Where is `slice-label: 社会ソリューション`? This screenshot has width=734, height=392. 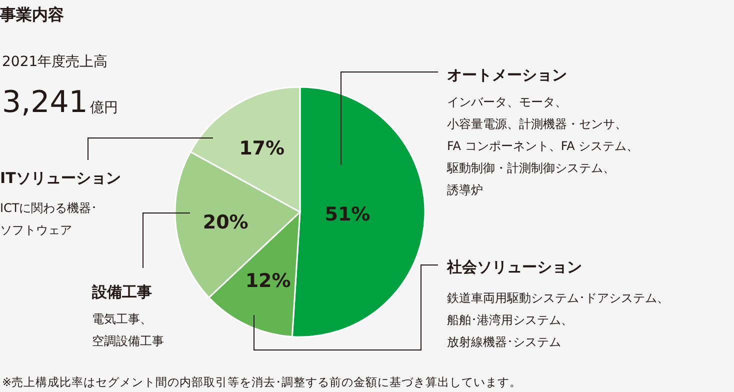 slice-label: 社会ソリューション is located at coordinates (514, 267).